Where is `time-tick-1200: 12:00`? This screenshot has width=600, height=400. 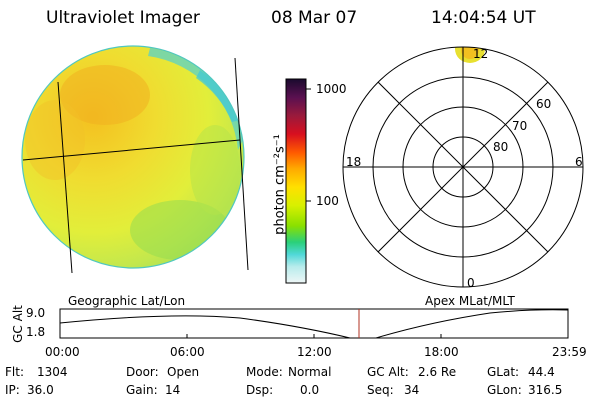 time-tick-1200: 12:00 is located at coordinates (314, 352).